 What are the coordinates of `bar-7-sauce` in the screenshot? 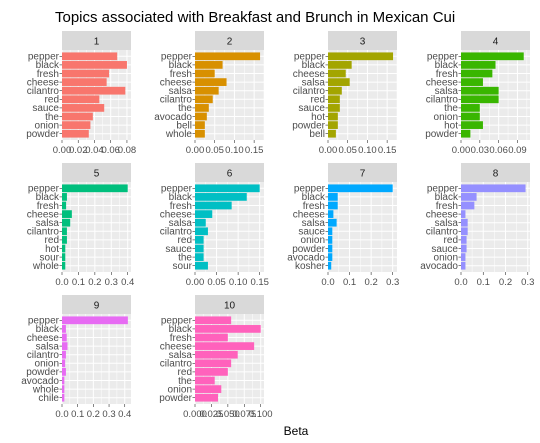 It's located at (330, 231).